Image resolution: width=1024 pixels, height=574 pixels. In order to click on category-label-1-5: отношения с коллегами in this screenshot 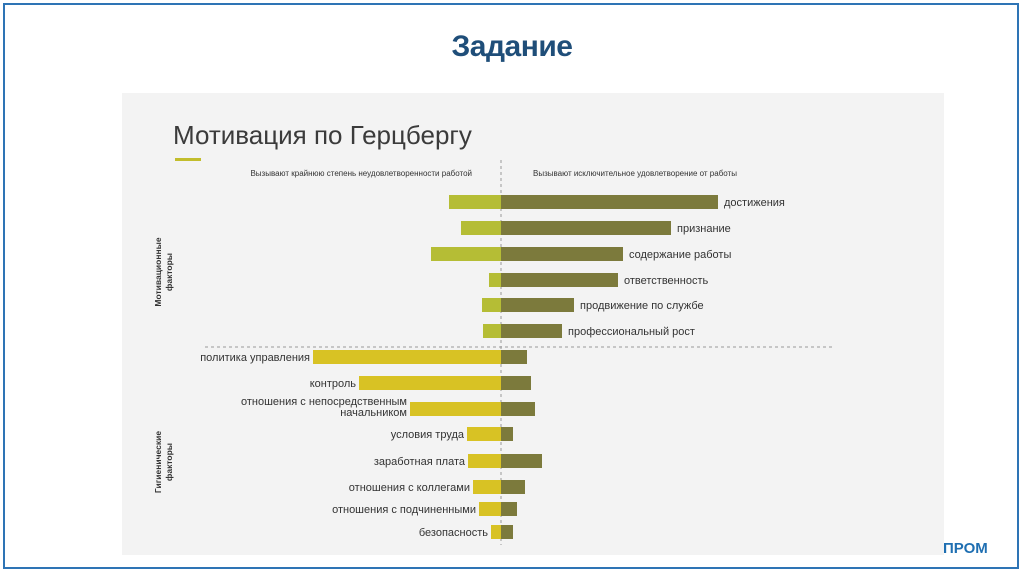, I will do `click(409, 488)`.